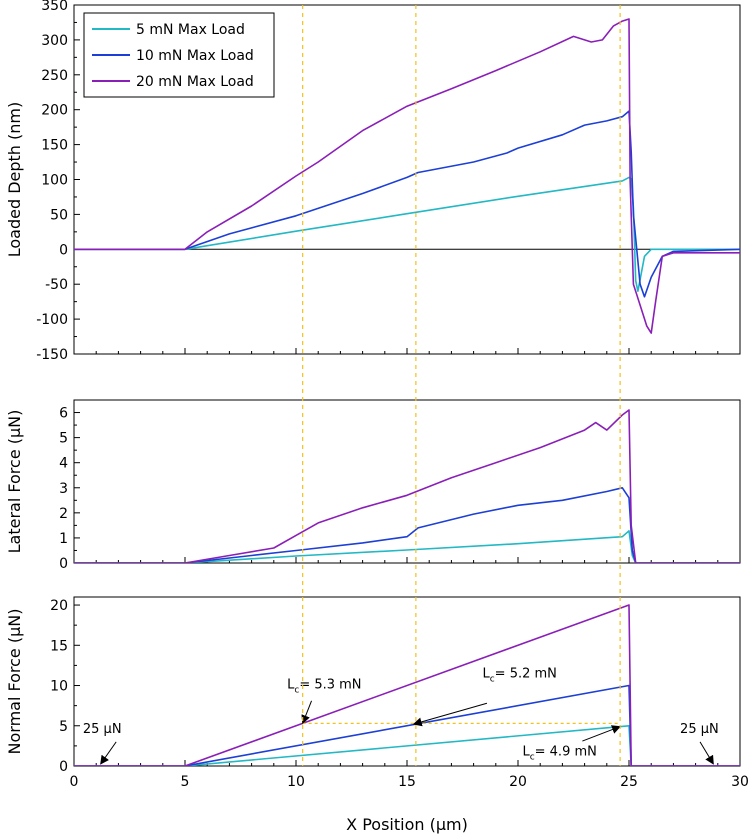 This screenshot has width=750, height=836. I want to click on normal-y-tick-label: 10, so click(59, 687).